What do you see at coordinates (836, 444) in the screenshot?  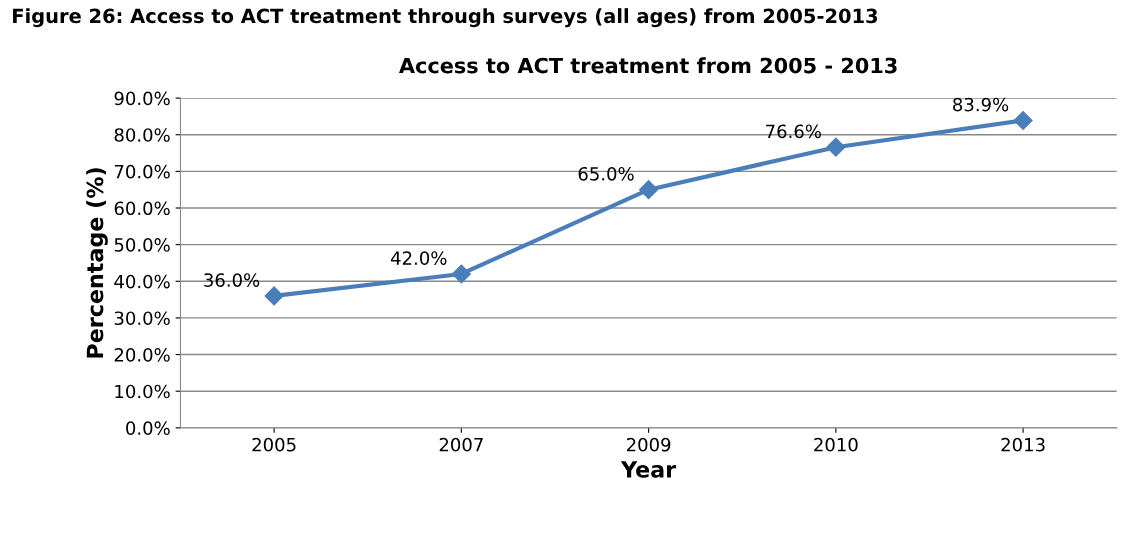 I see `x-tick-label: 2010` at bounding box center [836, 444].